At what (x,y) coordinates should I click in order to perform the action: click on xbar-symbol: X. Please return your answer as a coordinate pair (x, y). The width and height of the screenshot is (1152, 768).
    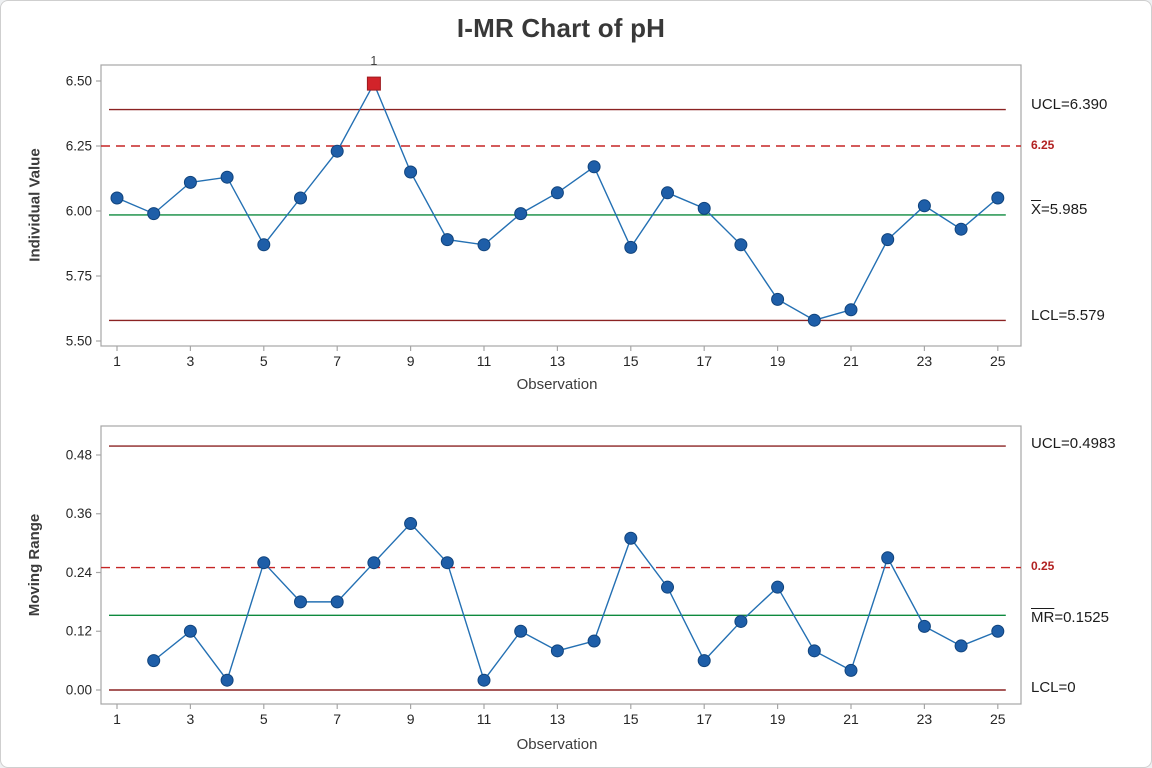
    Looking at the image, I should click on (1036, 209).